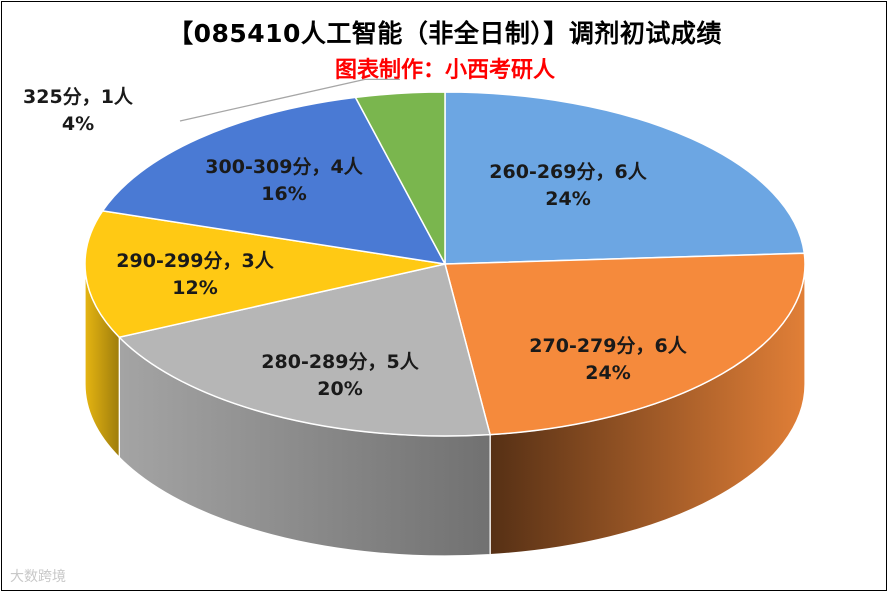  I want to click on data-label-300-309分: 300-309分，4人 16%, so click(284, 180).